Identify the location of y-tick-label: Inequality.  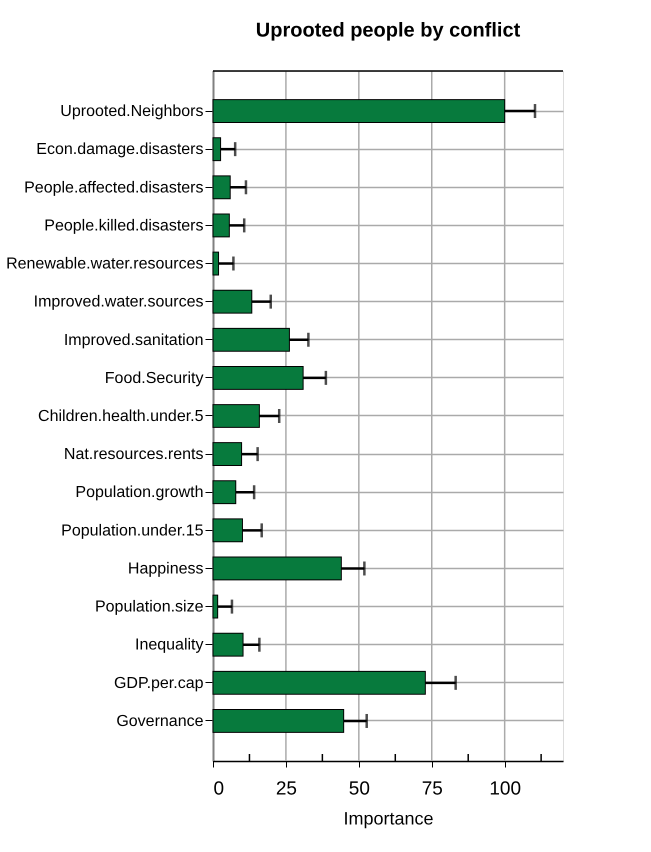
(169, 645).